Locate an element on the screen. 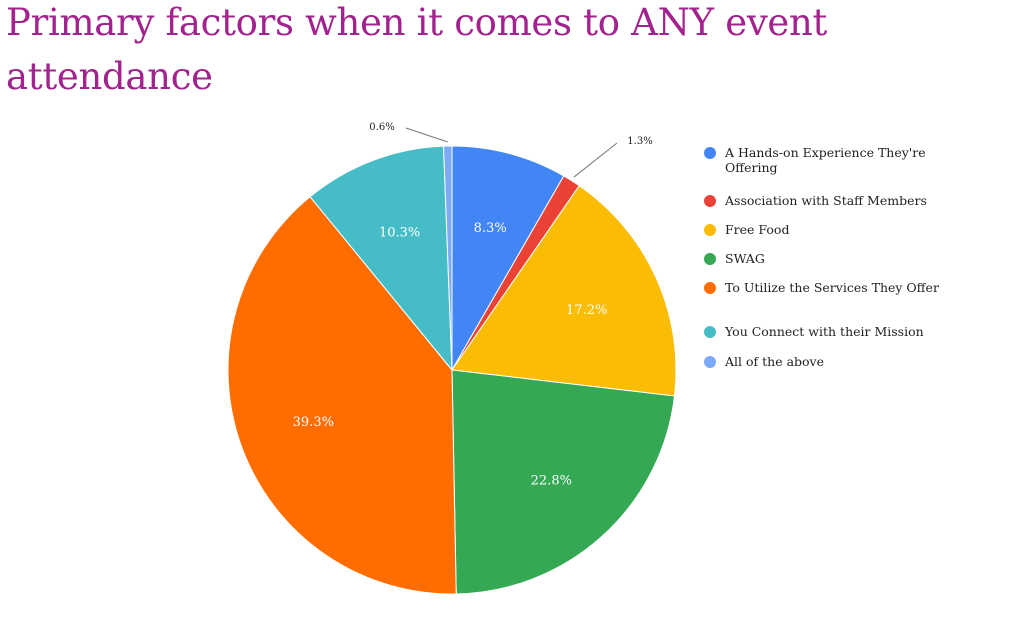 This screenshot has width=1024, height=617. legend-label: SWAG is located at coordinates (745, 258).